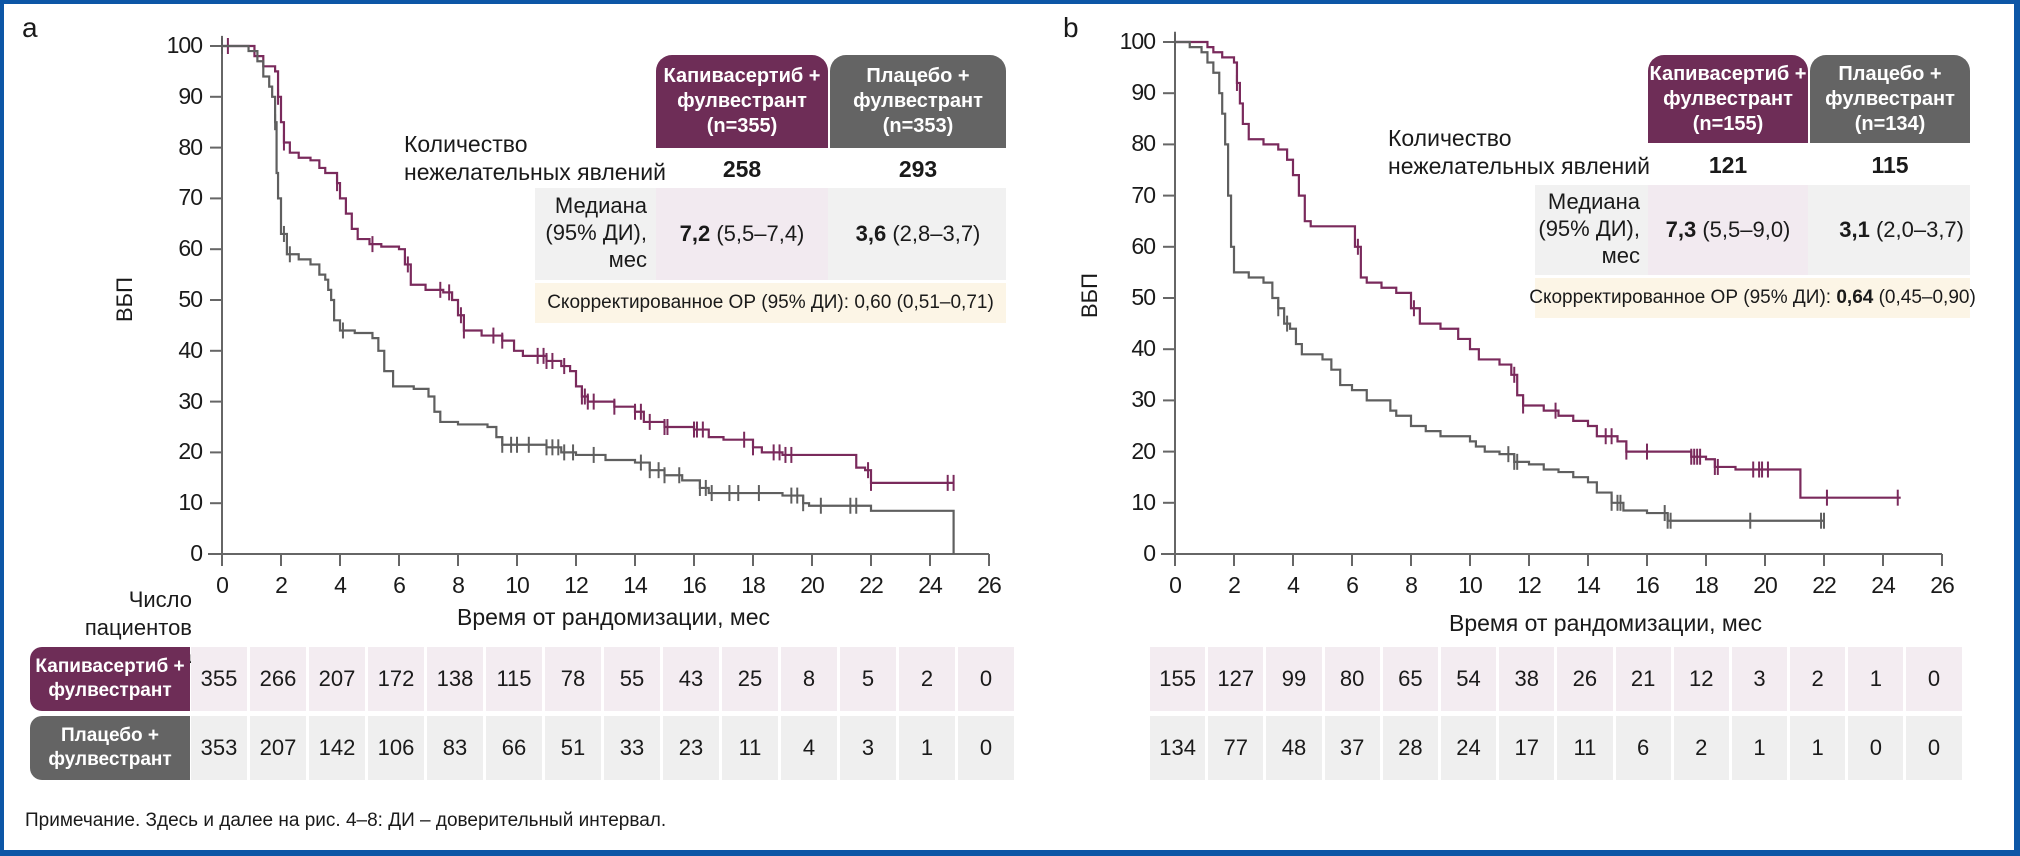  I want to click on panel-a-median-capivasertib: 7,2 (5,5–7,4), so click(742, 234).